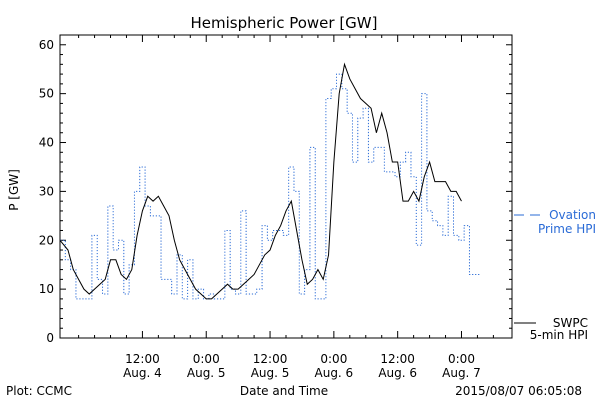  What do you see at coordinates (572, 215) in the screenshot?
I see `legend-label-ovation: Ovation` at bounding box center [572, 215].